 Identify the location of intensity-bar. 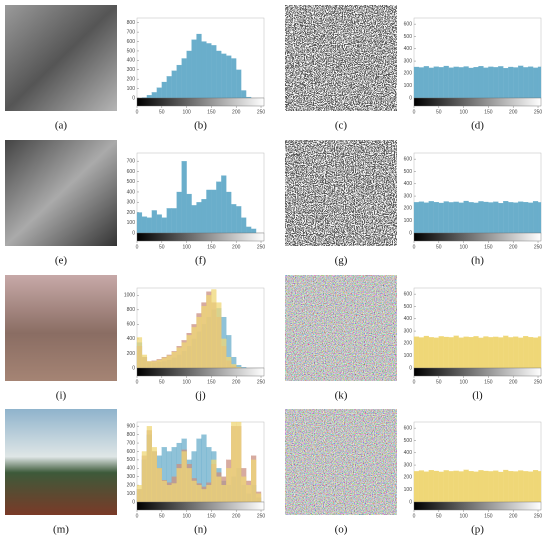
(477, 372).